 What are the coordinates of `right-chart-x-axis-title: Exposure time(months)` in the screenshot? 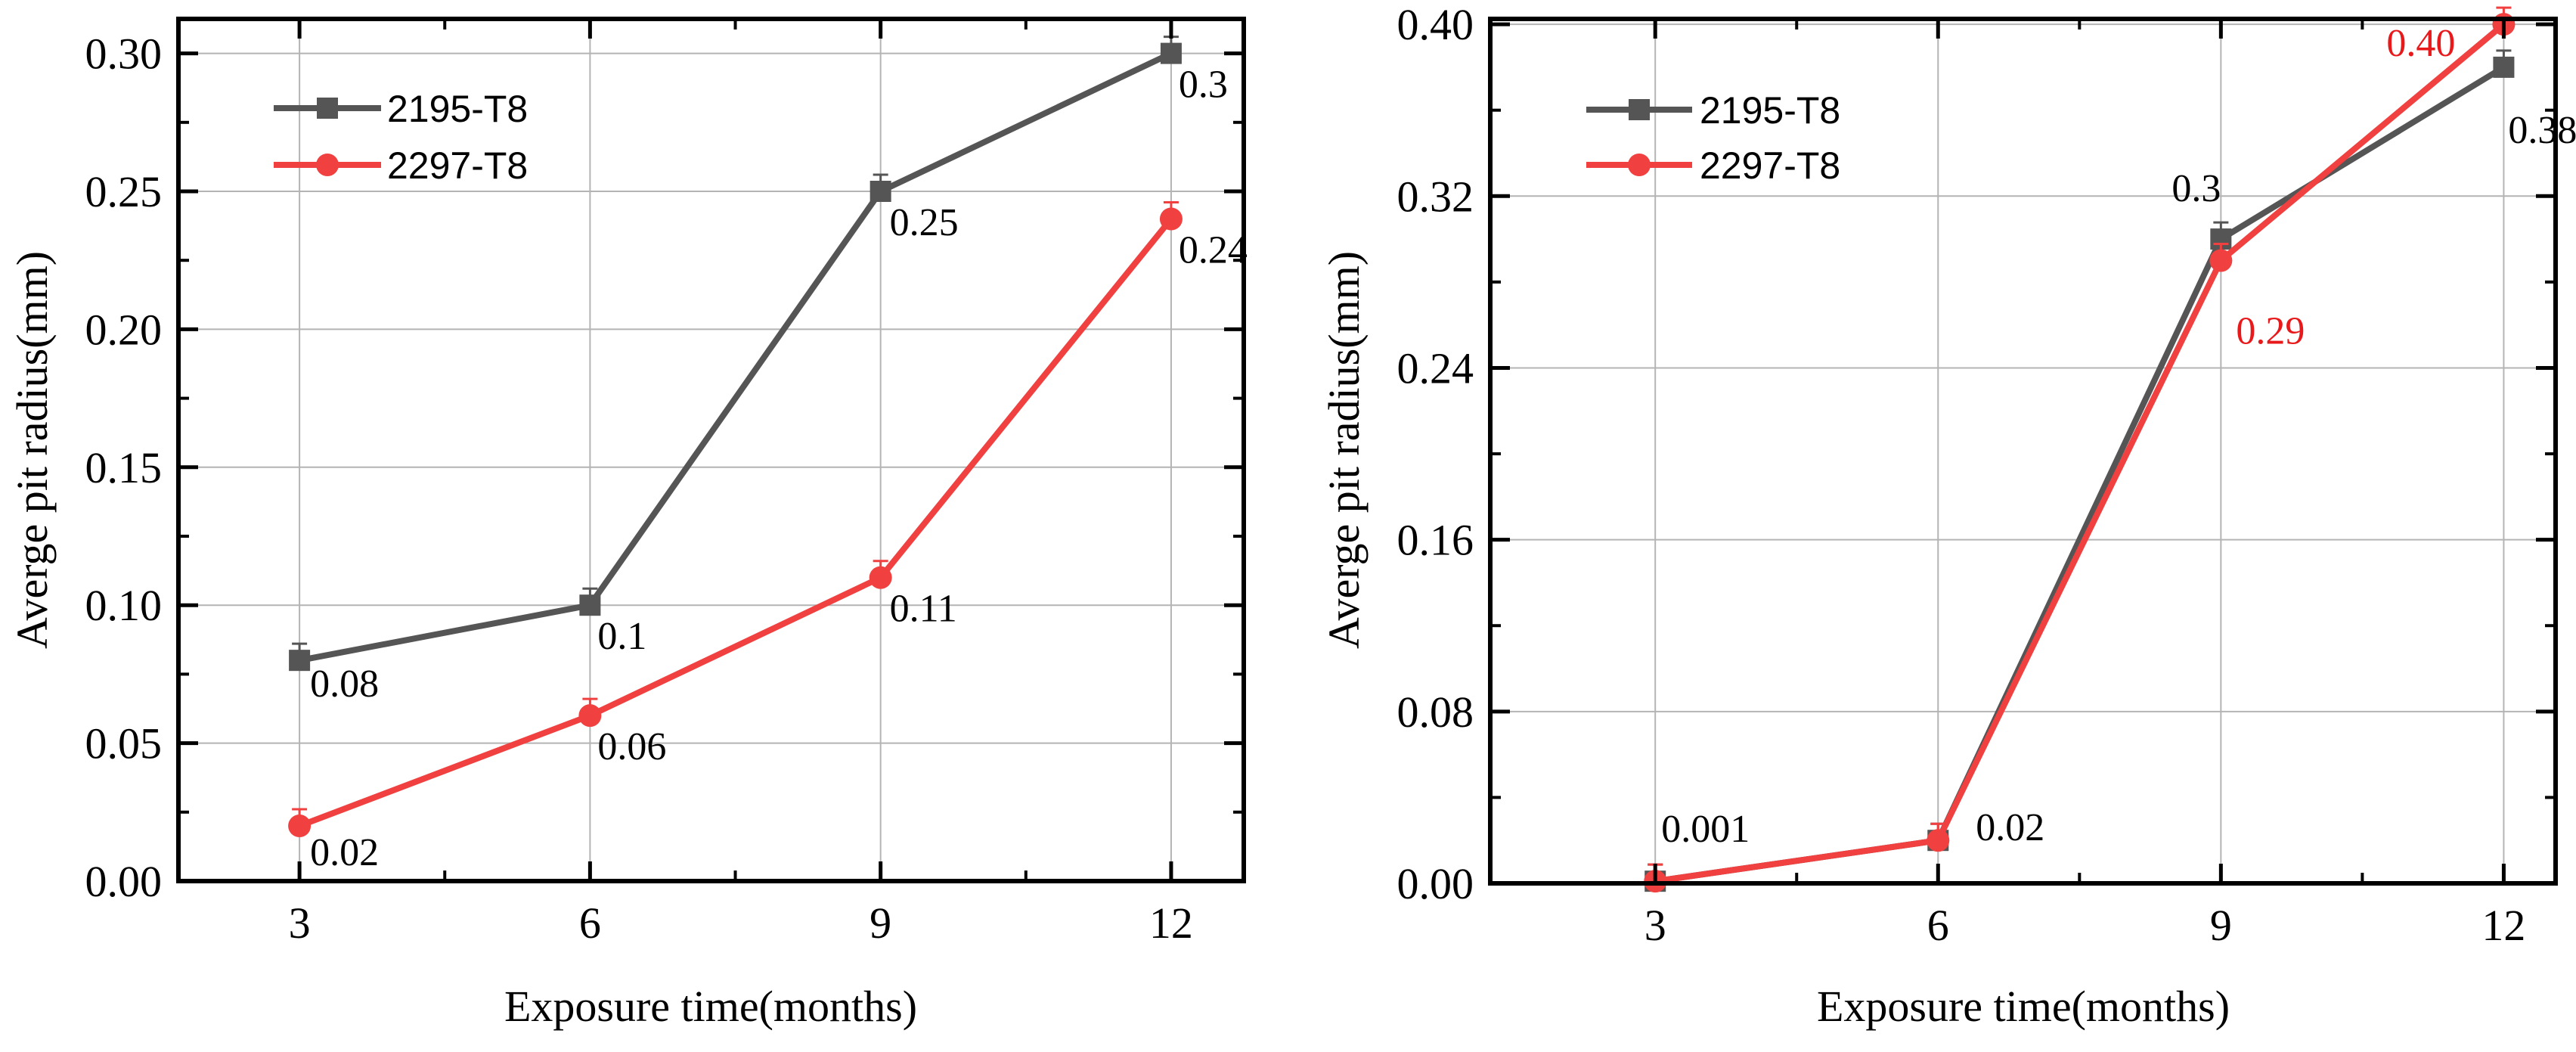 It's located at (2024, 1007).